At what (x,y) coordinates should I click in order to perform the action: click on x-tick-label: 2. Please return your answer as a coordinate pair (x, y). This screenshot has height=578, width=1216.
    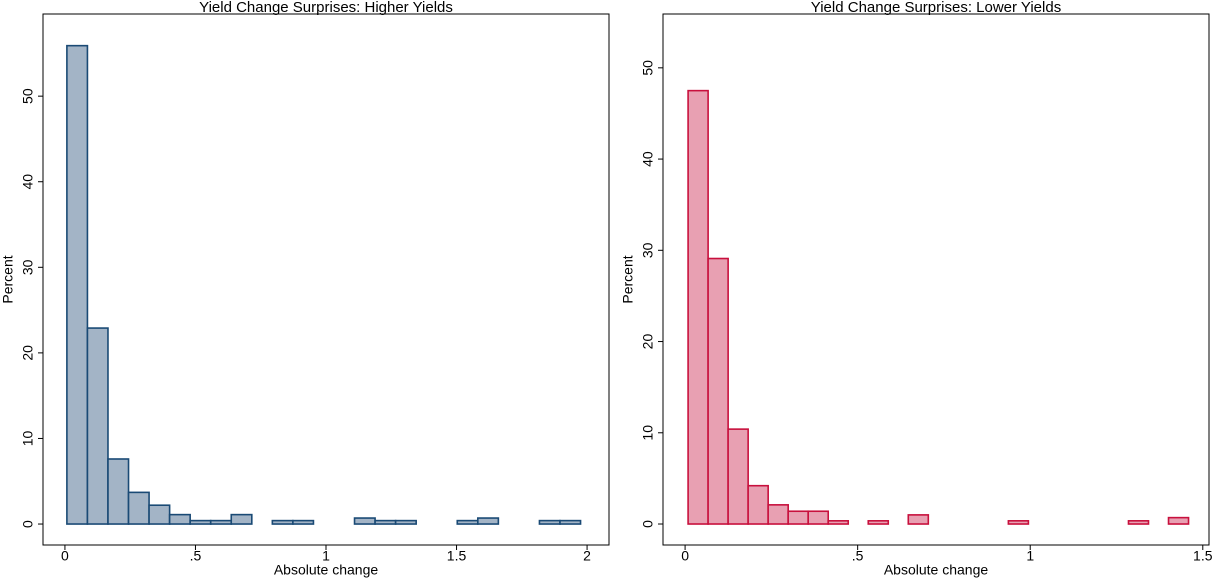
    Looking at the image, I should click on (587, 556).